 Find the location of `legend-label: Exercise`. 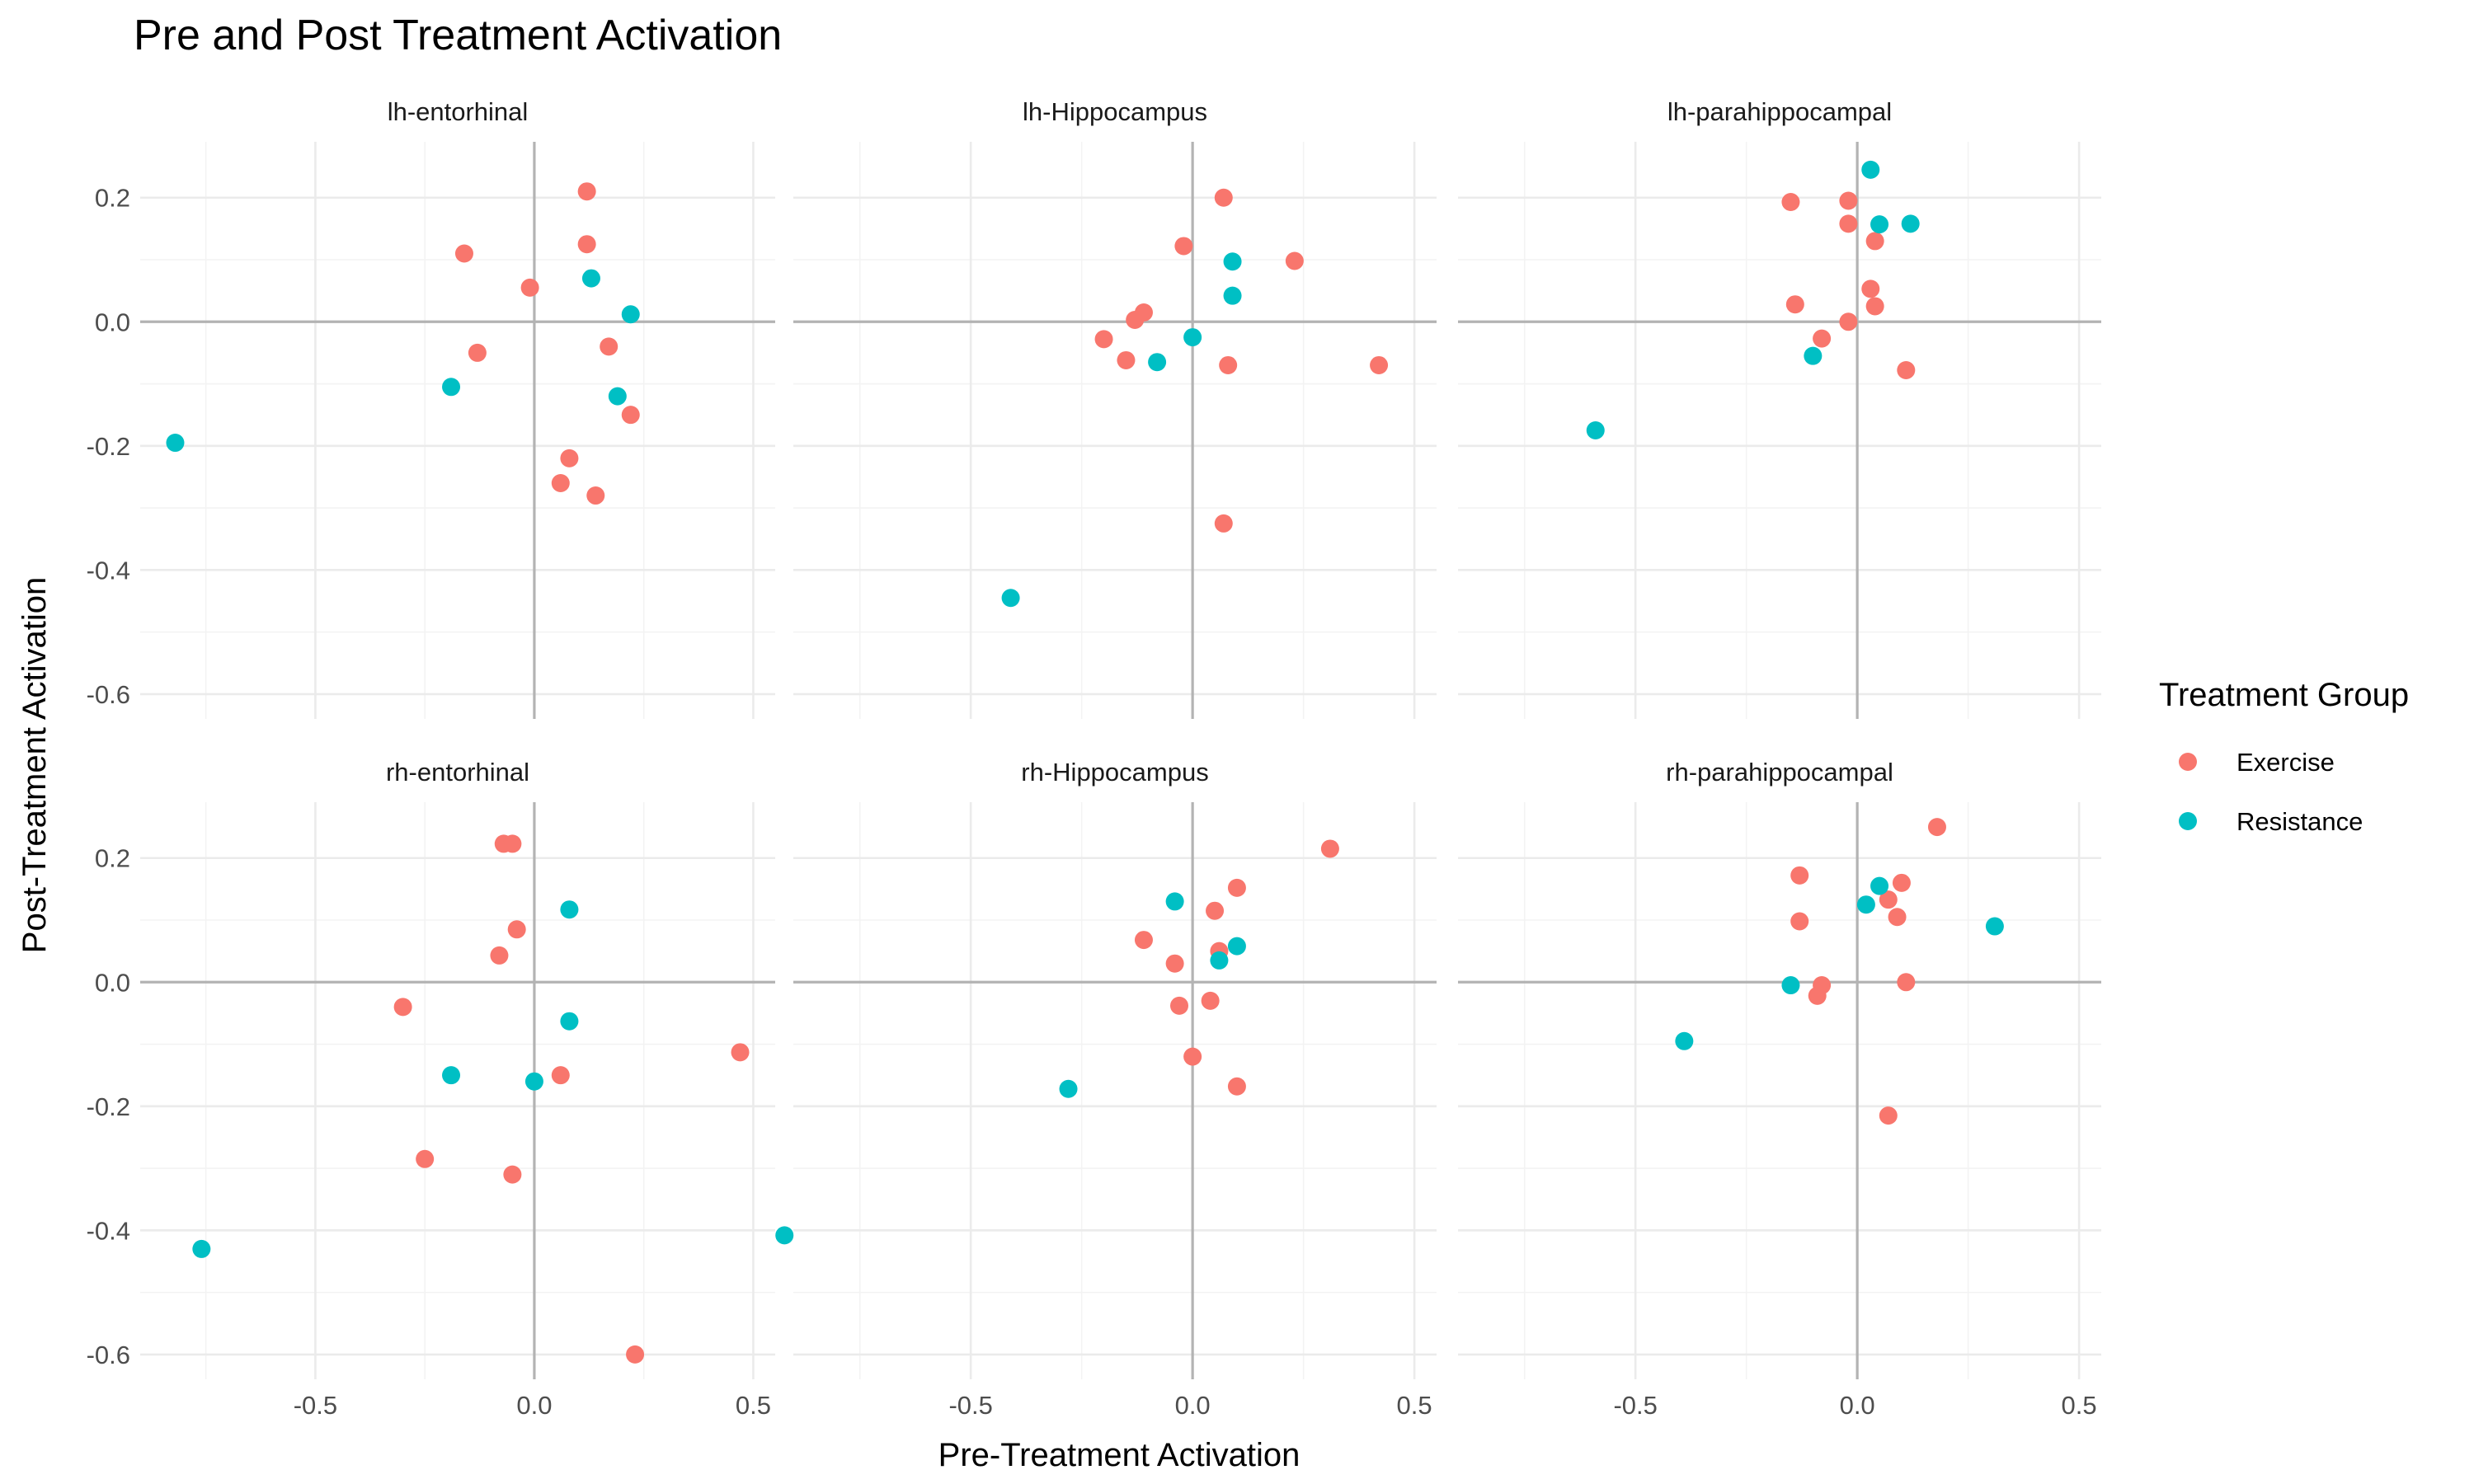

legend-label: Exercise is located at coordinates (2285, 762).